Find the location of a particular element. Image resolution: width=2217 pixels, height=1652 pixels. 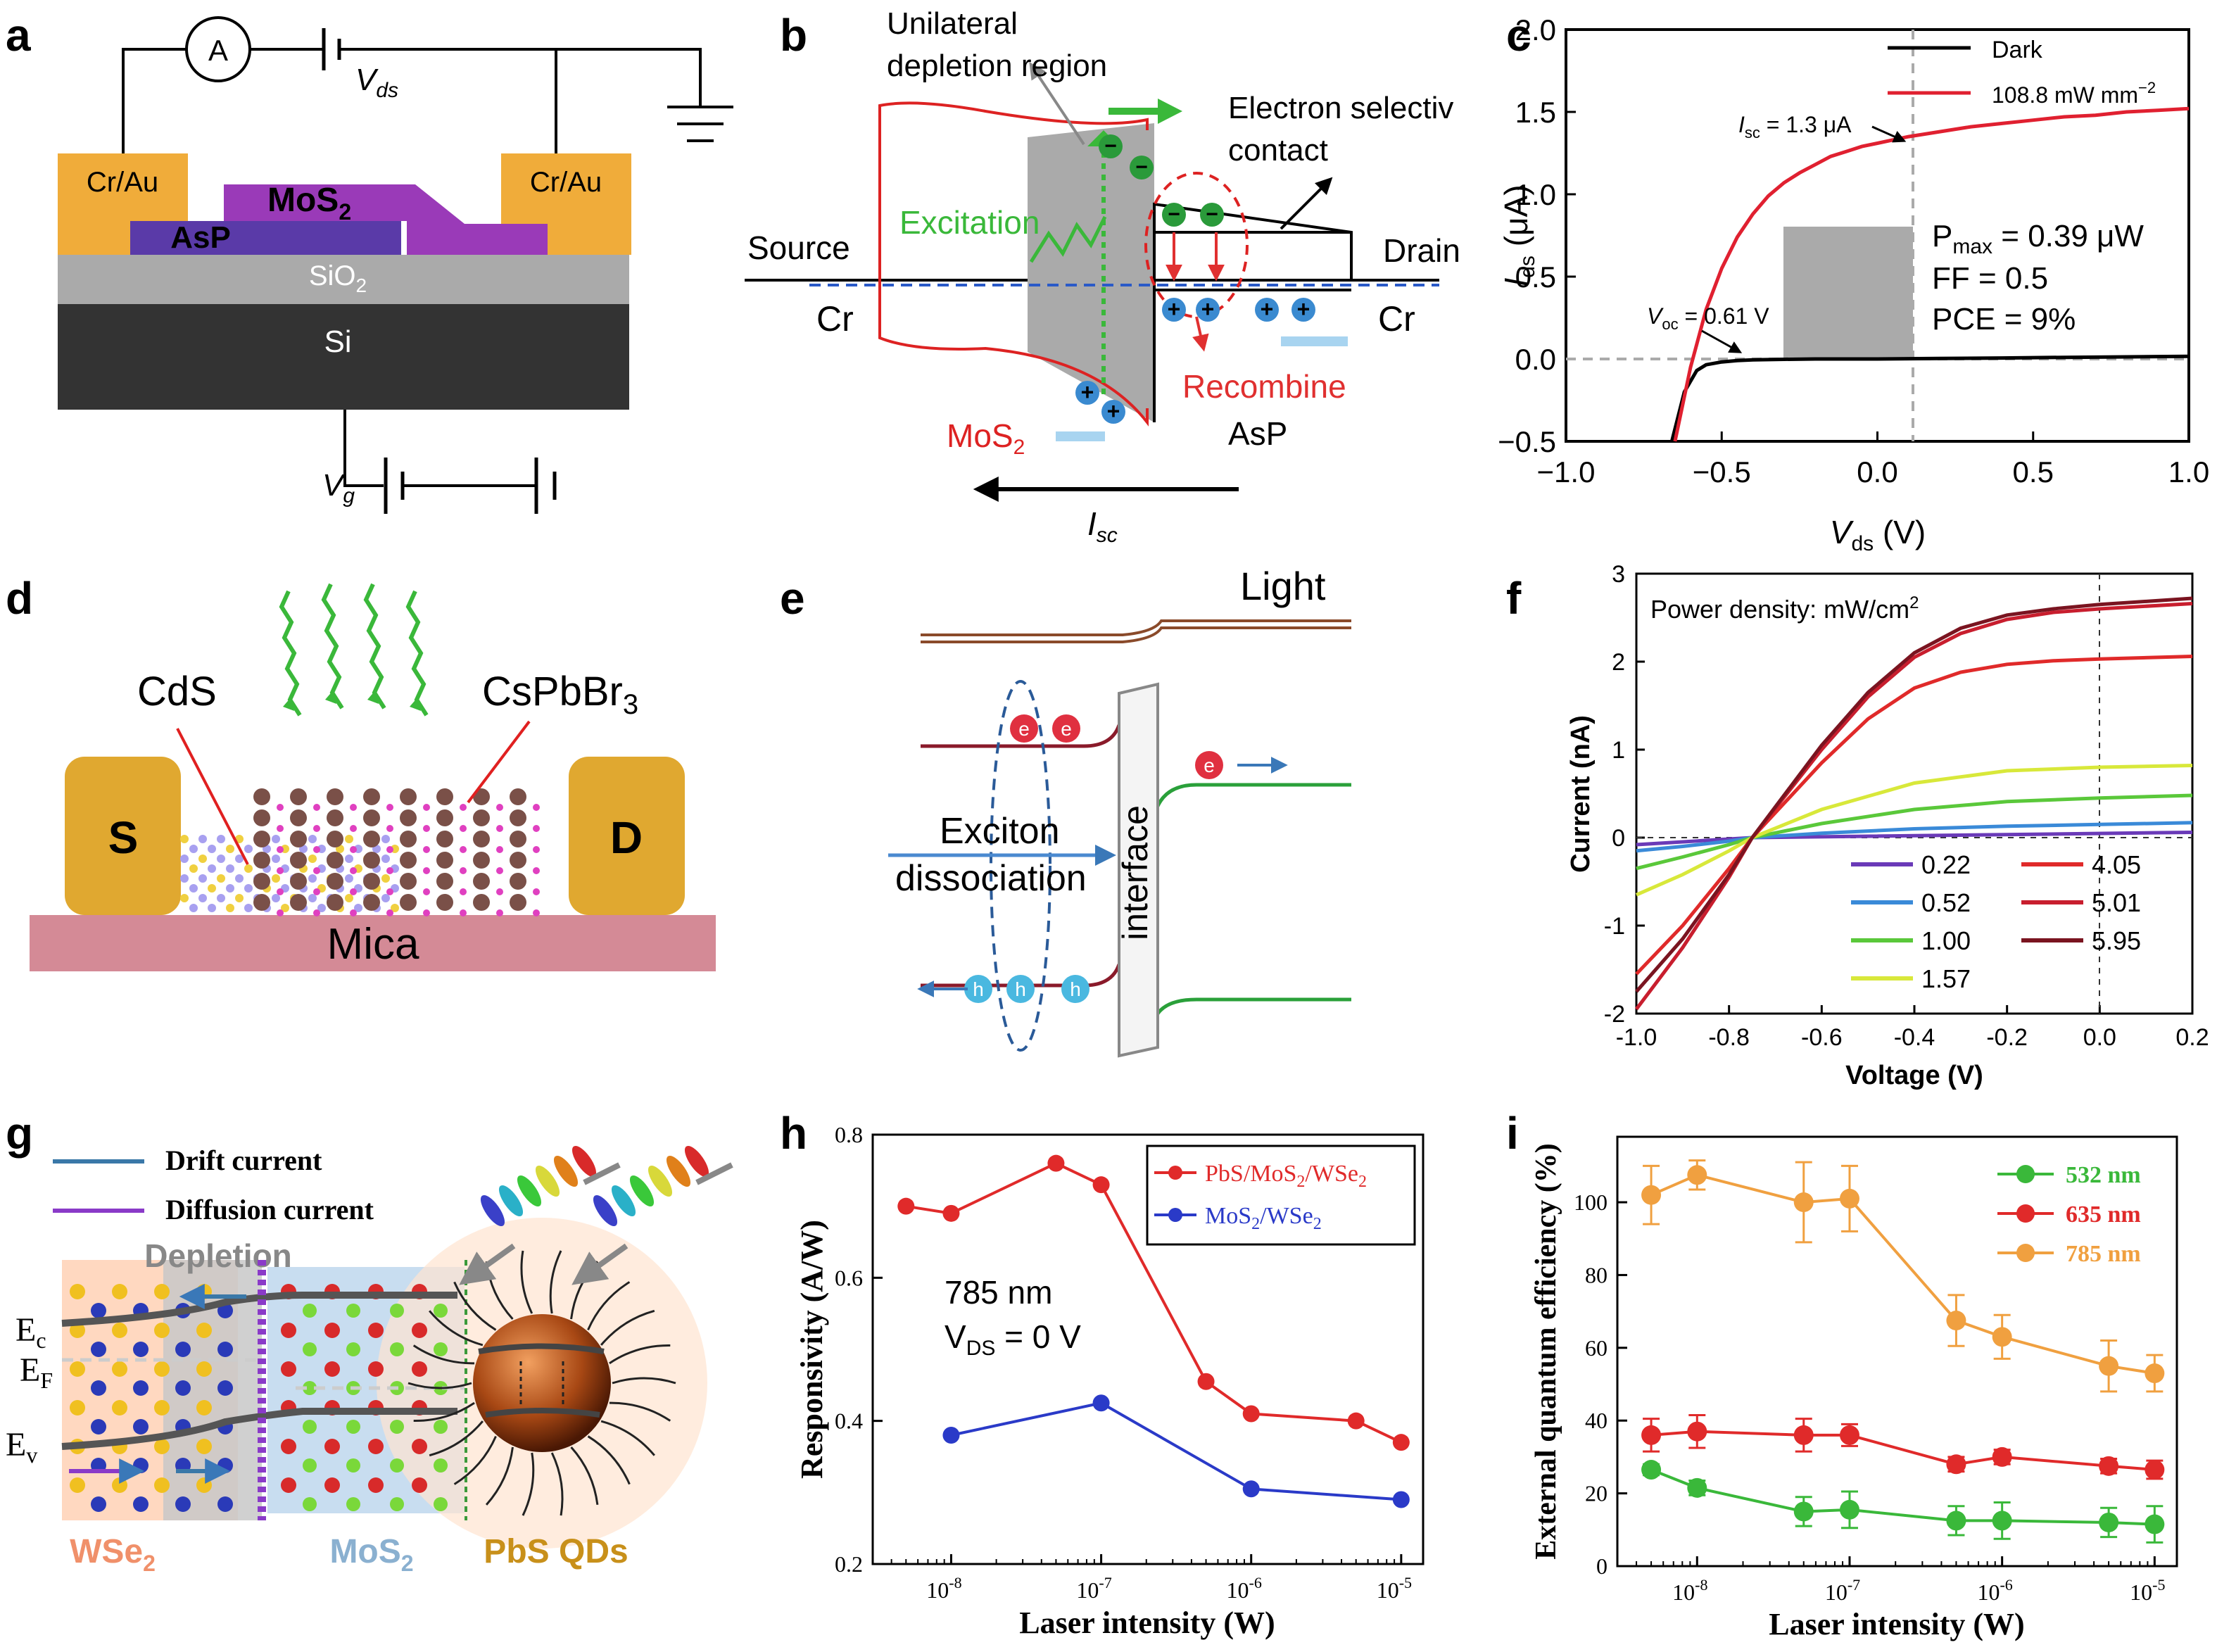

w-atom is located at coordinates (141, 1427).